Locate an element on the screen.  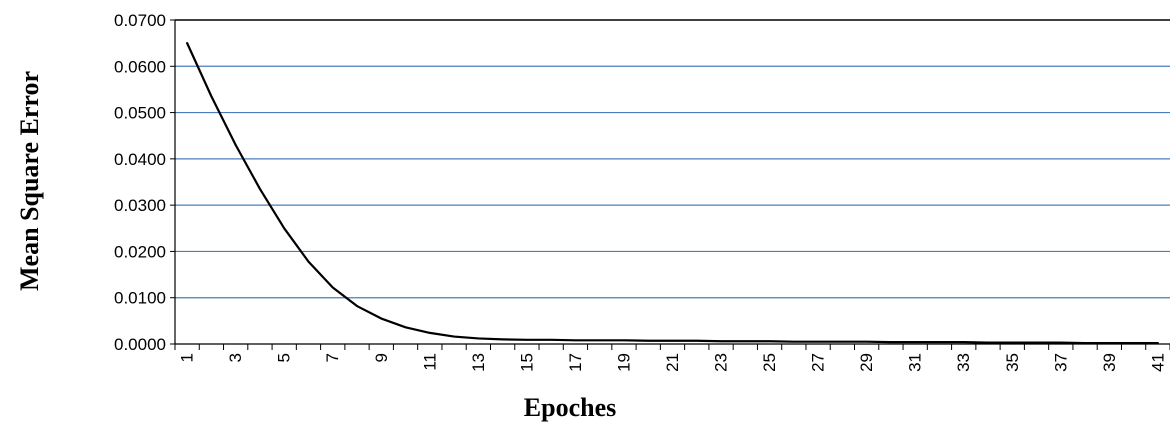
x-axis-tick-labels: 1 3 5 7 9 11 13 15 17 19 21 23 25 27 29 31 33 35 37 39 41 is located at coordinates (673, 362).